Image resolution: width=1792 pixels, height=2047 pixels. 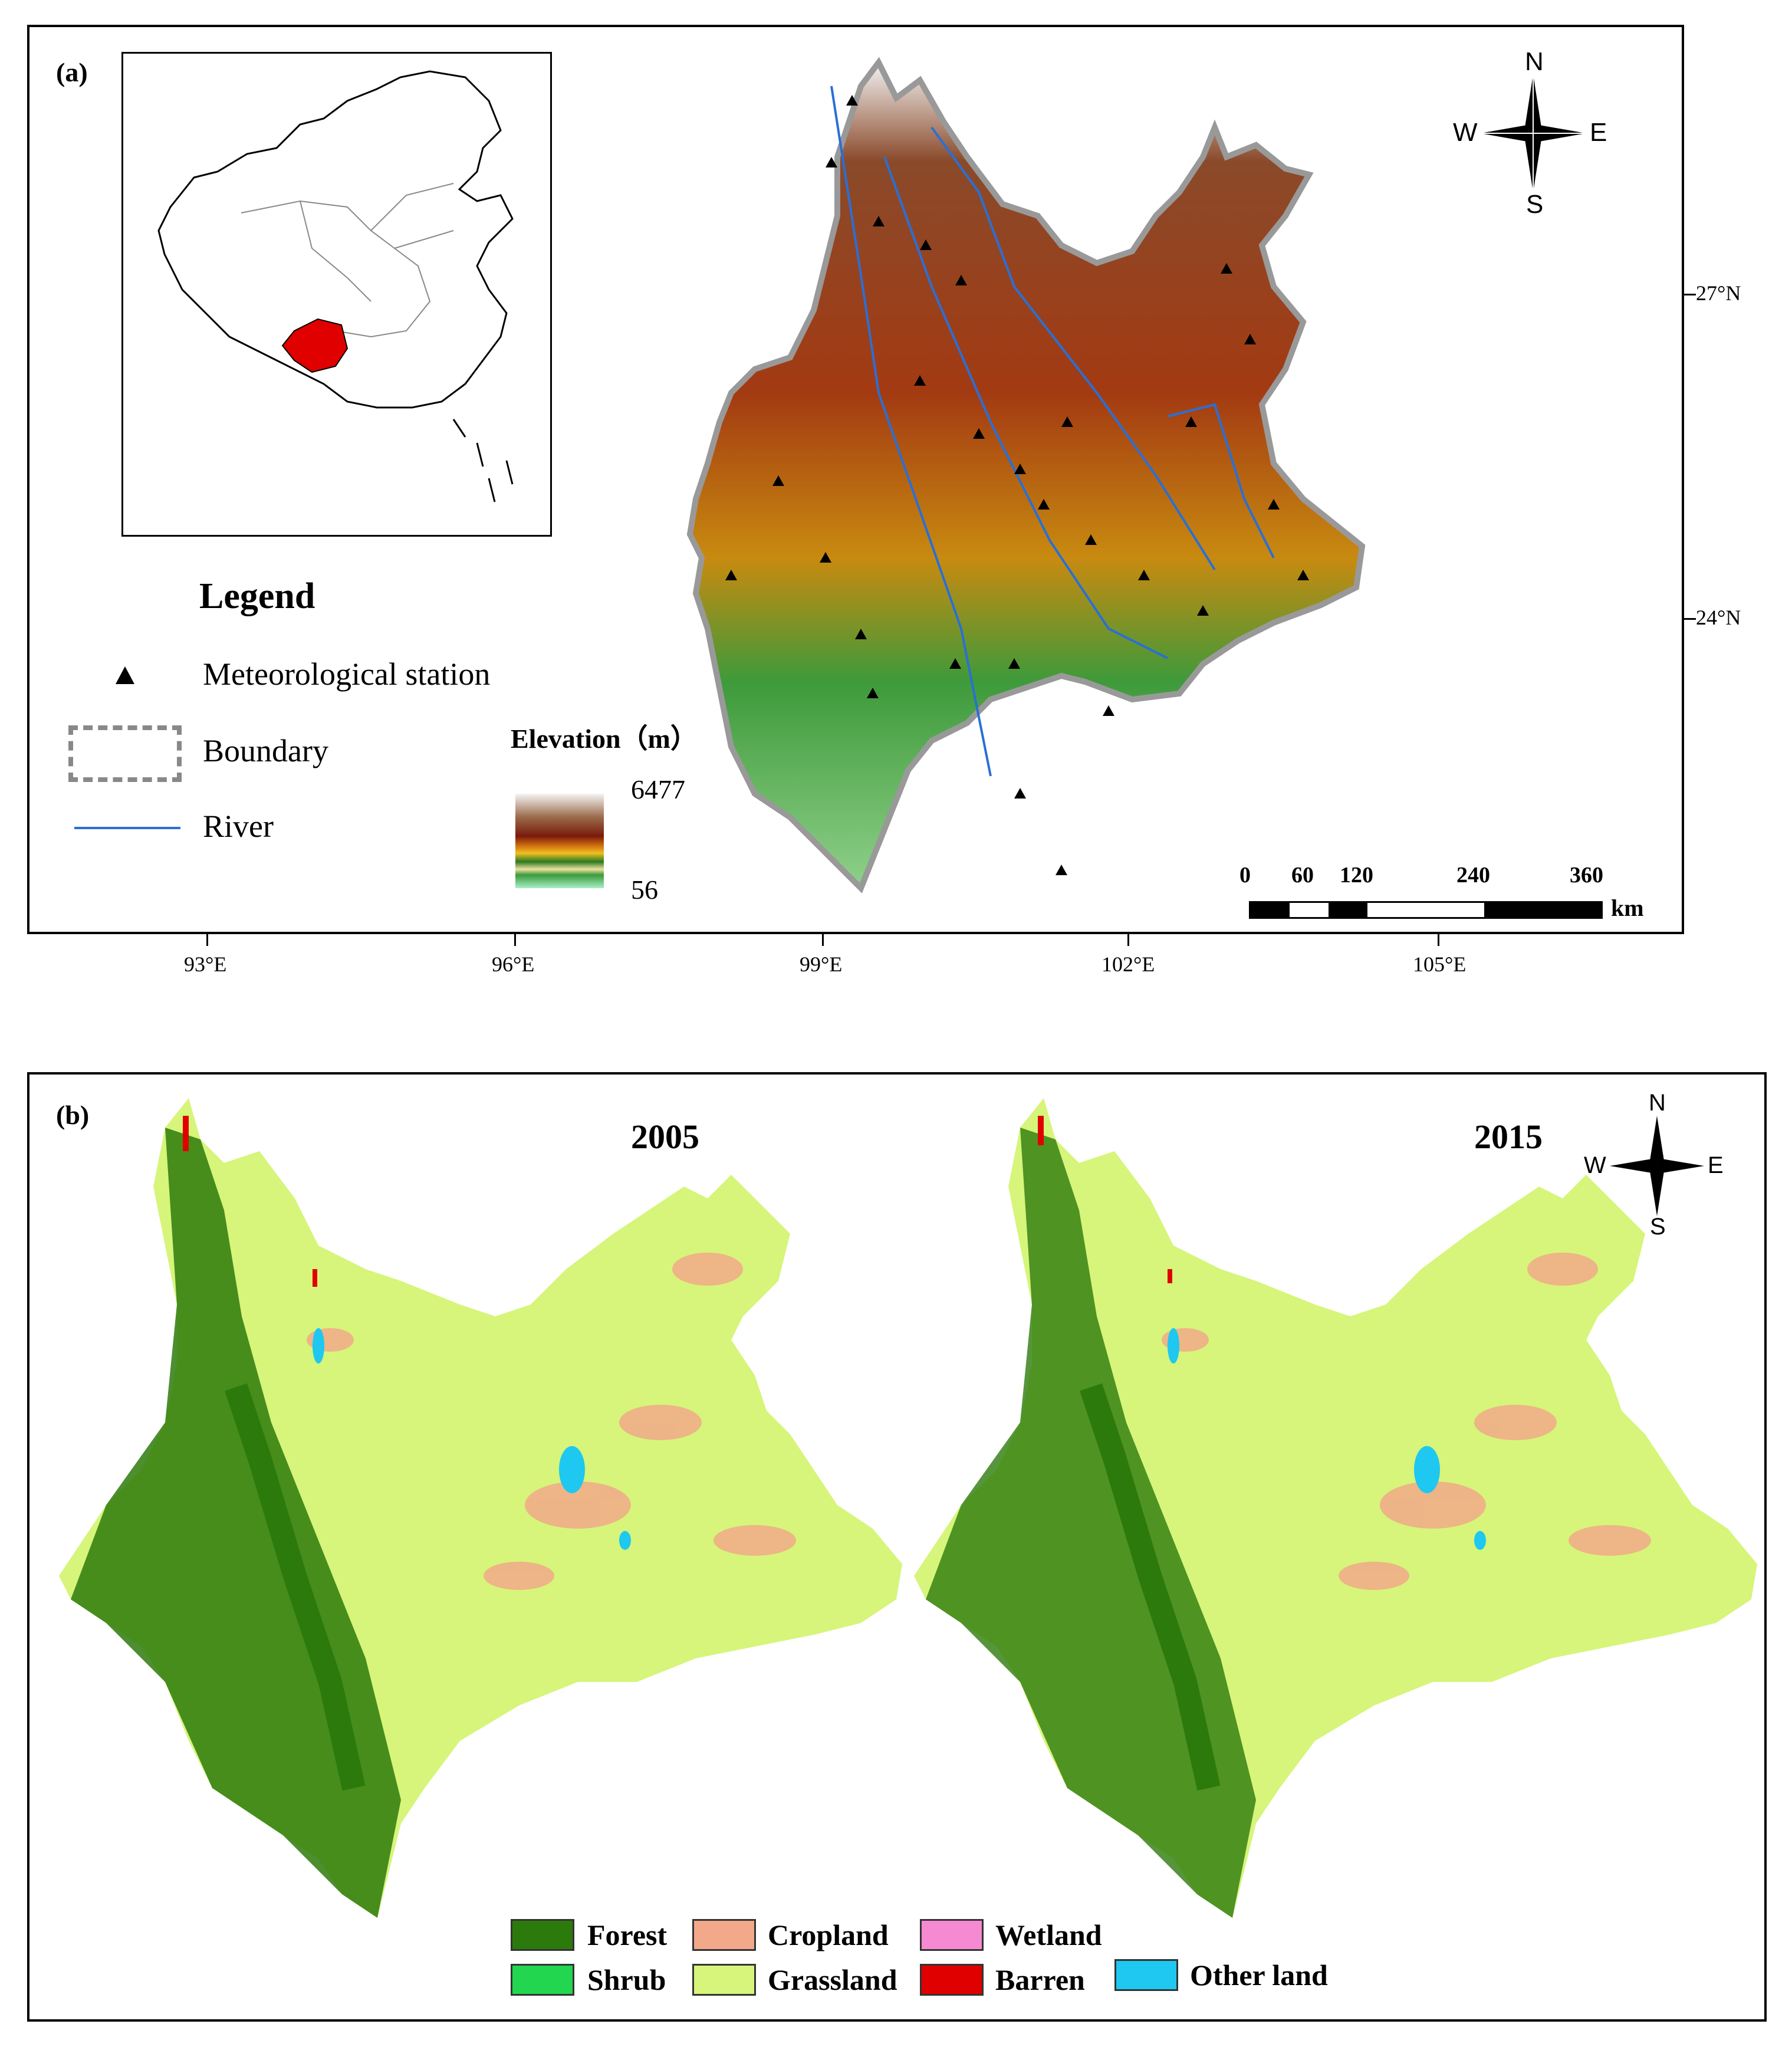 I want to click on river-line, so click(x=911, y=431).